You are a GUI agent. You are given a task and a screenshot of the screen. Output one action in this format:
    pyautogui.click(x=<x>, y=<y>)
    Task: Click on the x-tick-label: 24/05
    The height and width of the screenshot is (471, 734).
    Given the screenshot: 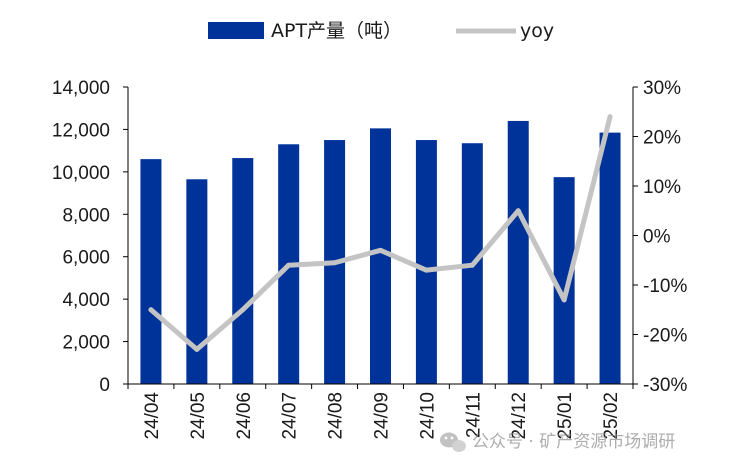 What is the action you would take?
    pyautogui.click(x=198, y=416)
    